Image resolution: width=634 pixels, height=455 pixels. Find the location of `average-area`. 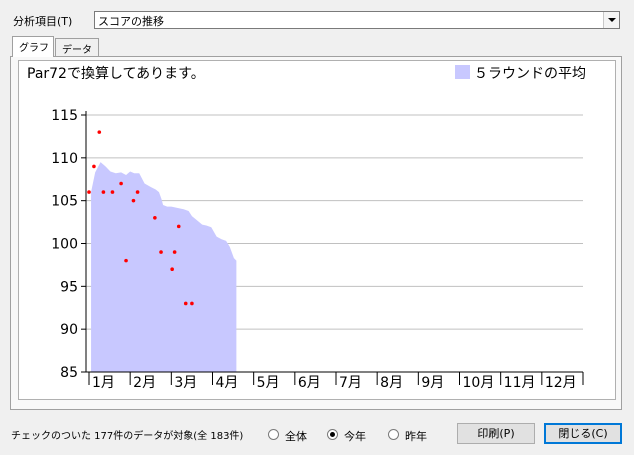

average-area is located at coordinates (164, 267).